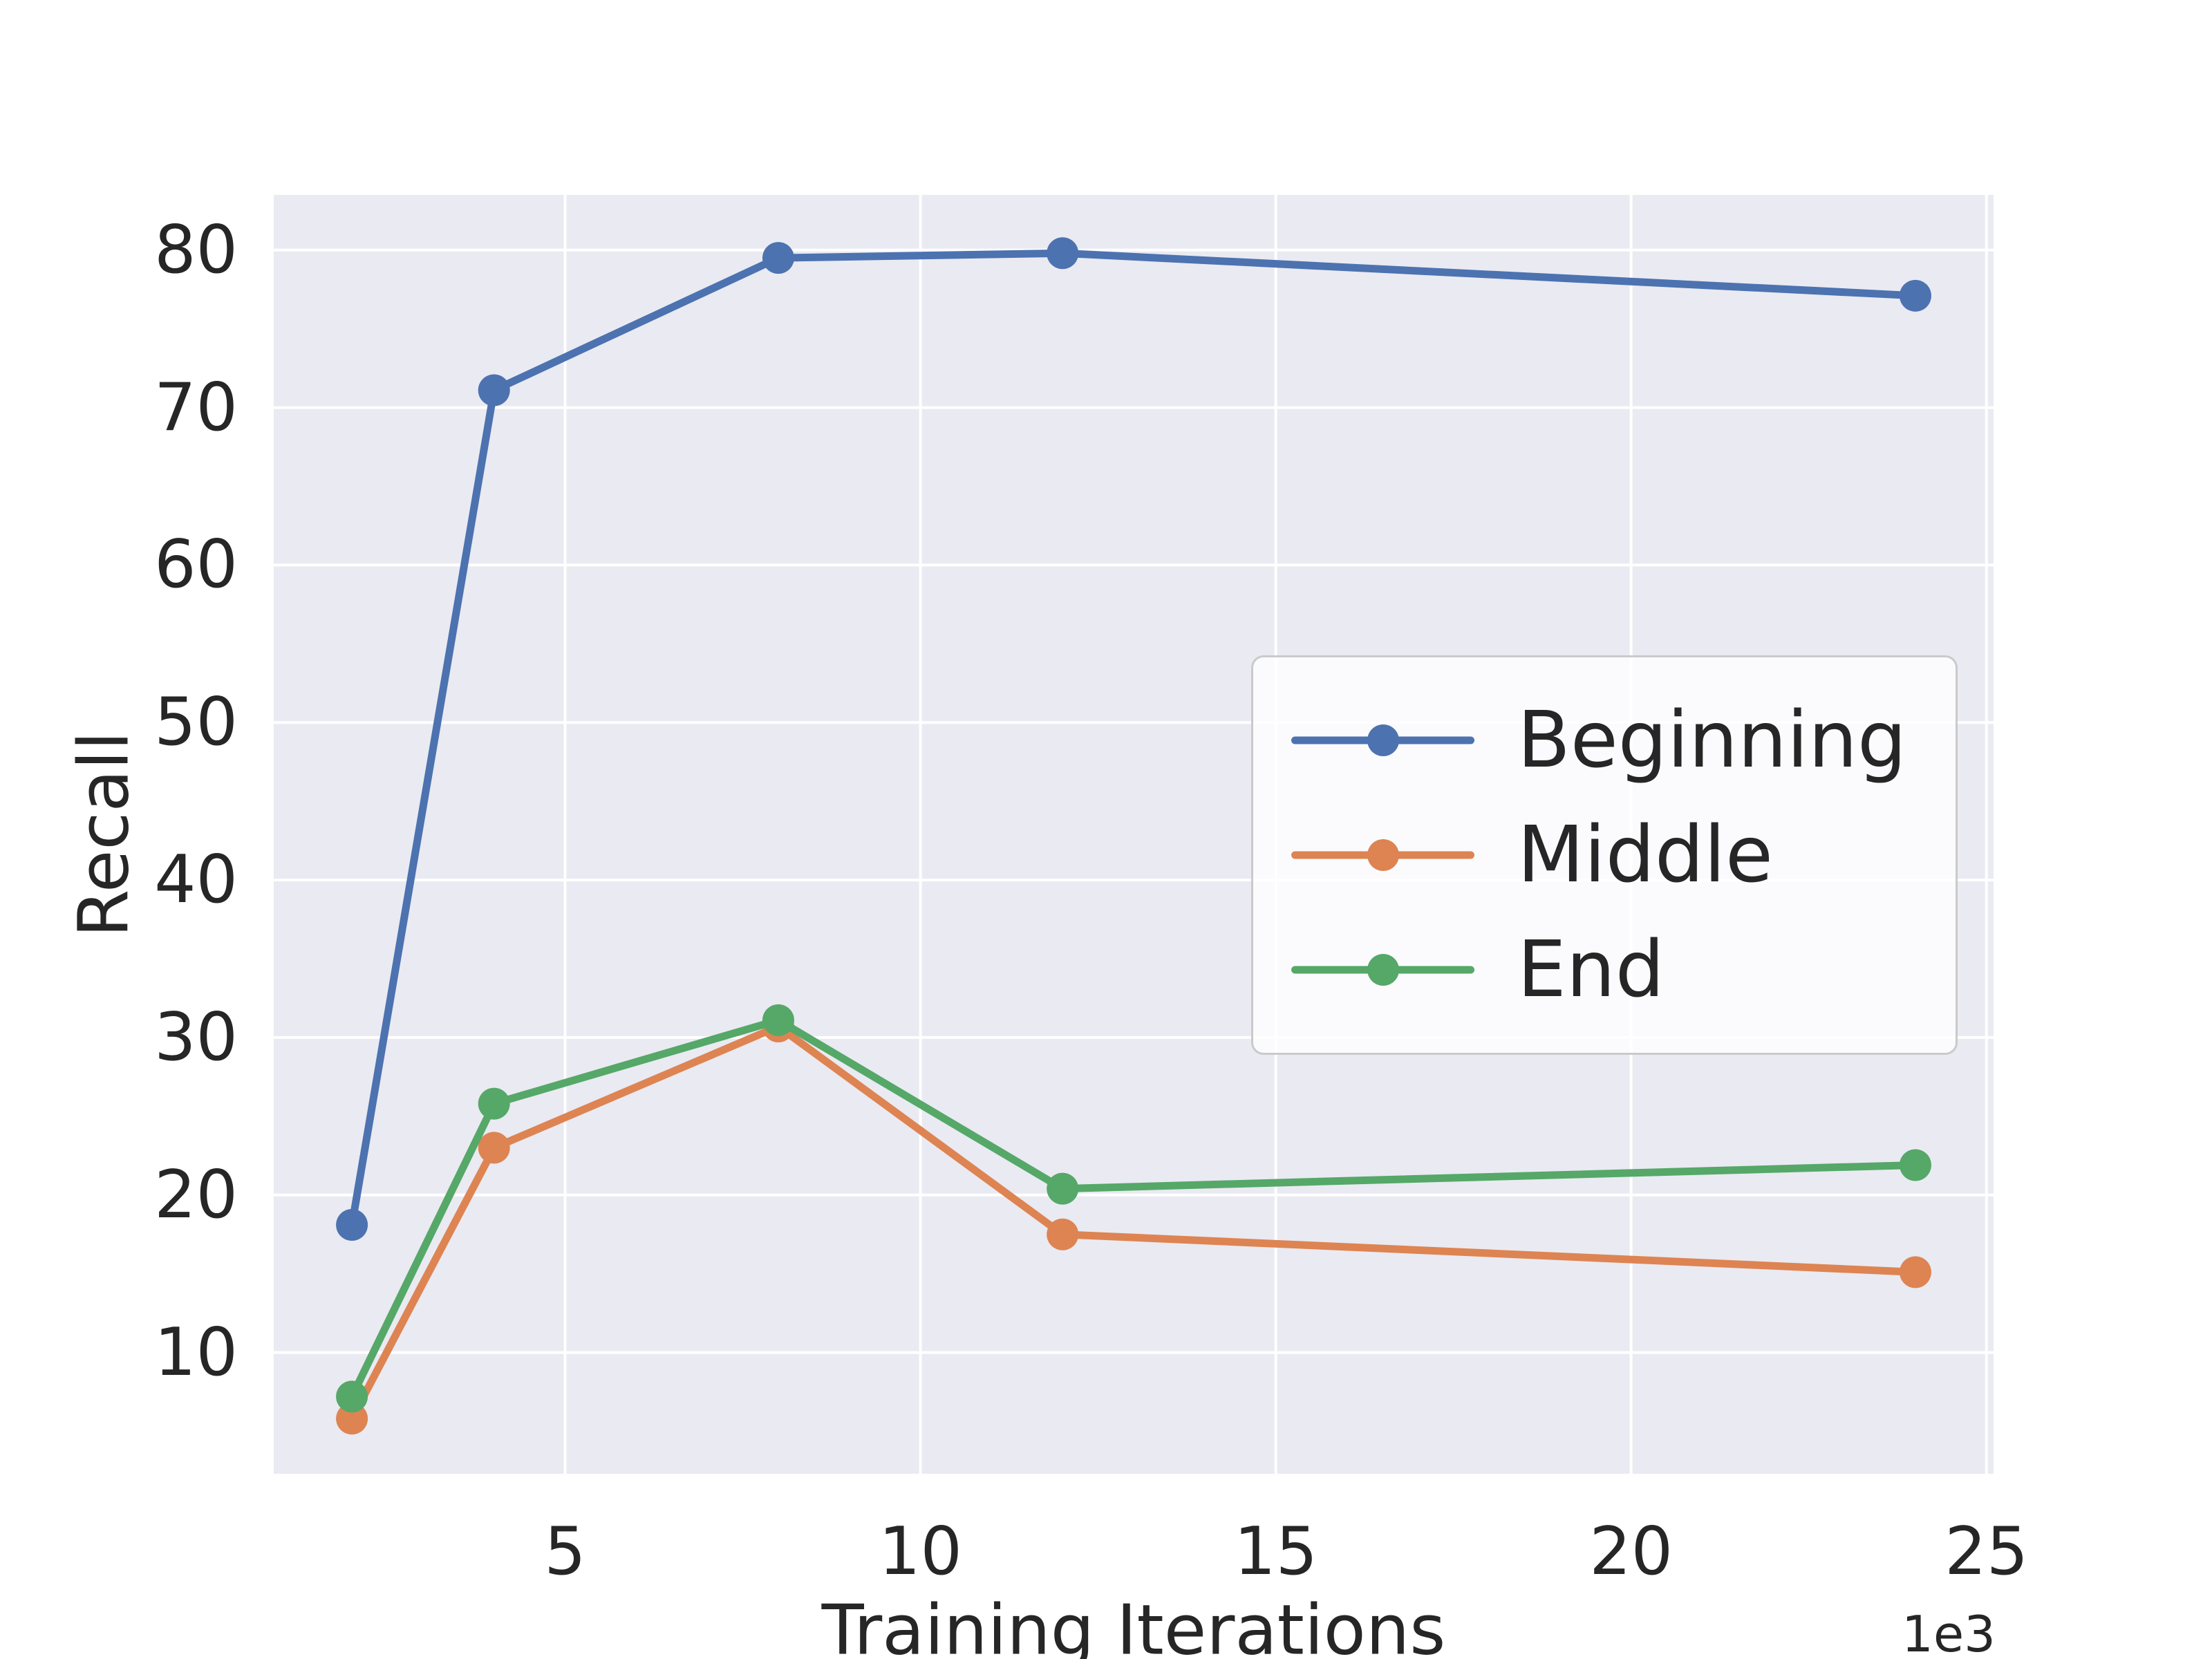 This screenshot has width=2212, height=1659. What do you see at coordinates (1645, 855) in the screenshot?
I see `legend-label: Middle` at bounding box center [1645, 855].